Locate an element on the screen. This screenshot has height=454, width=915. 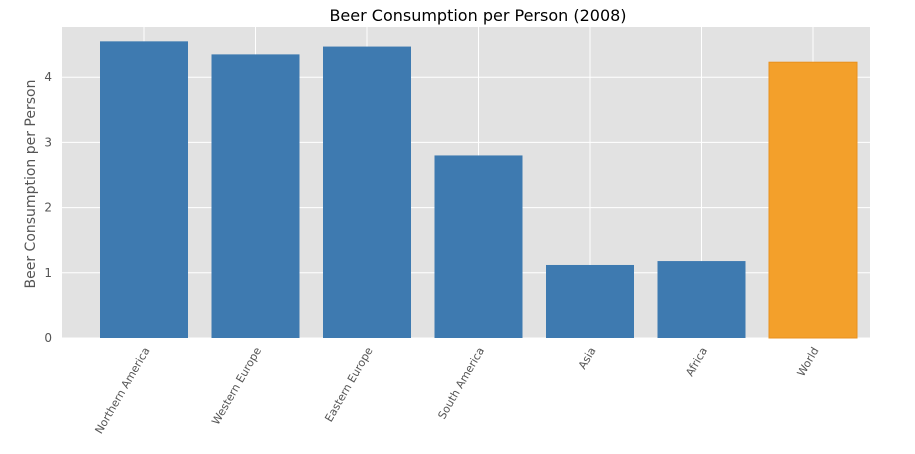
y-tick-label: 4 is located at coordinates (48, 77).